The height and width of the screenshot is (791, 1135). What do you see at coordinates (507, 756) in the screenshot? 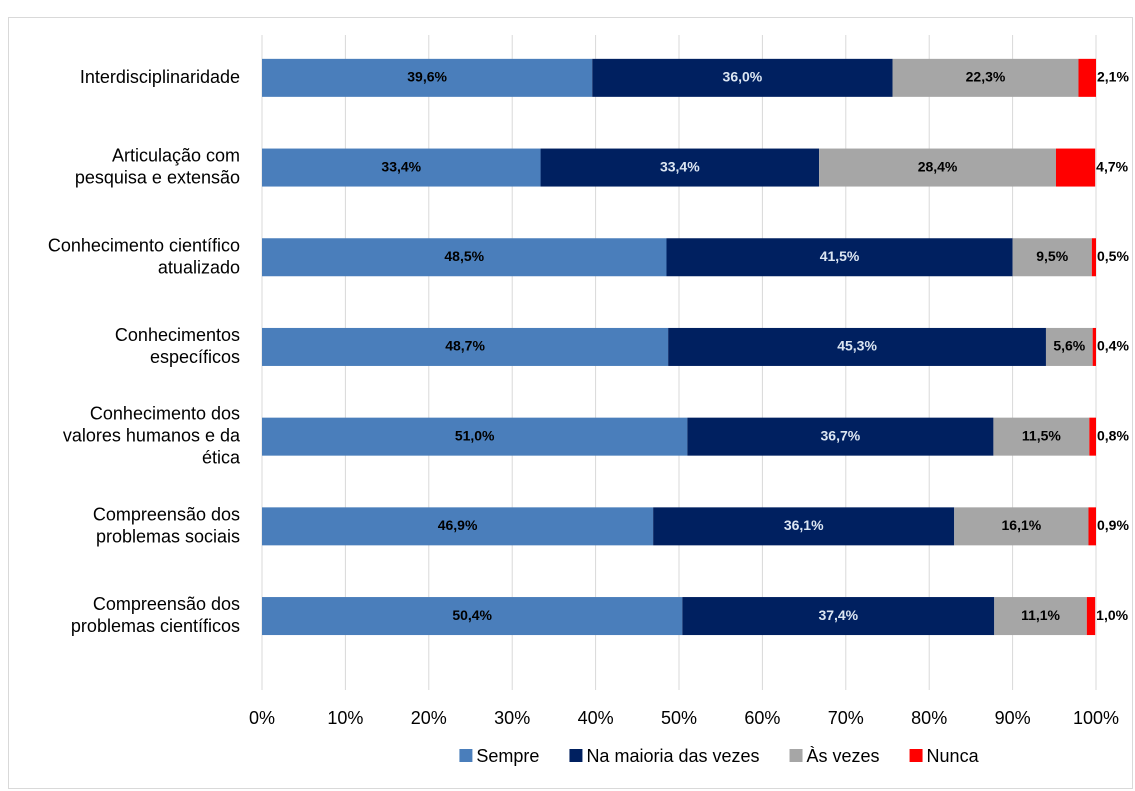
I see `legend-label: Sempre` at bounding box center [507, 756].